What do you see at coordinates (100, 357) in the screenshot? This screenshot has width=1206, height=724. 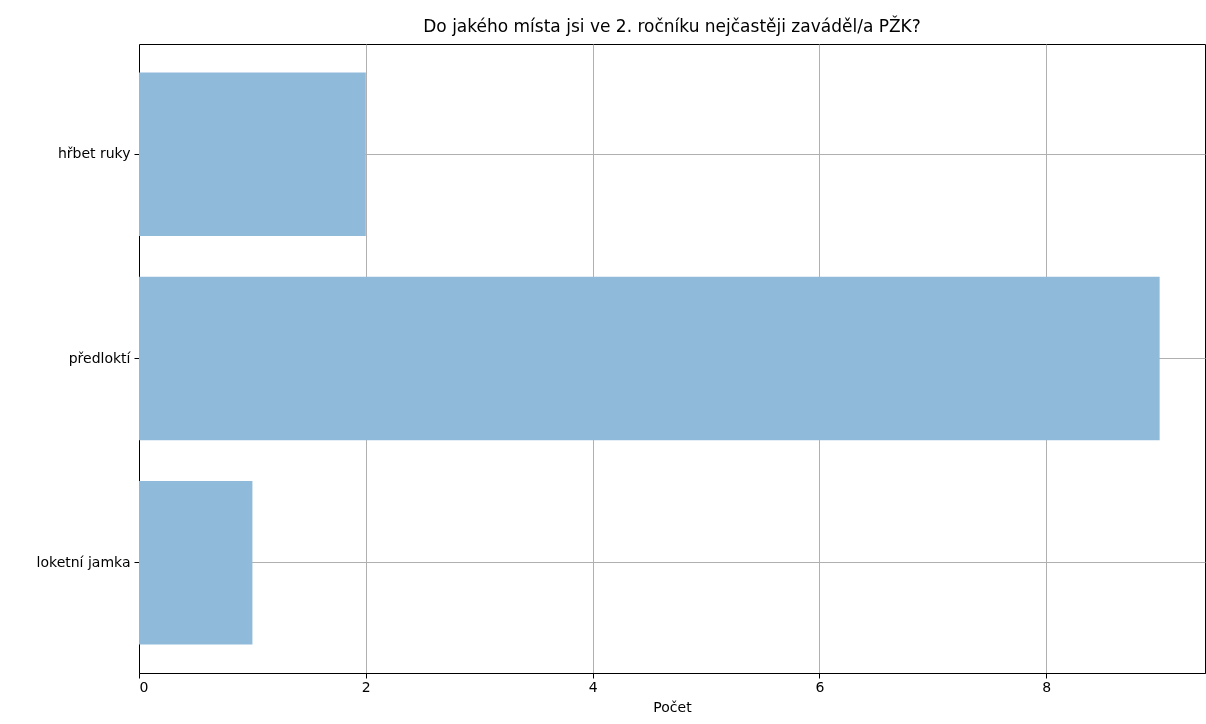 I see `y-tick-label: předloktí` at bounding box center [100, 357].